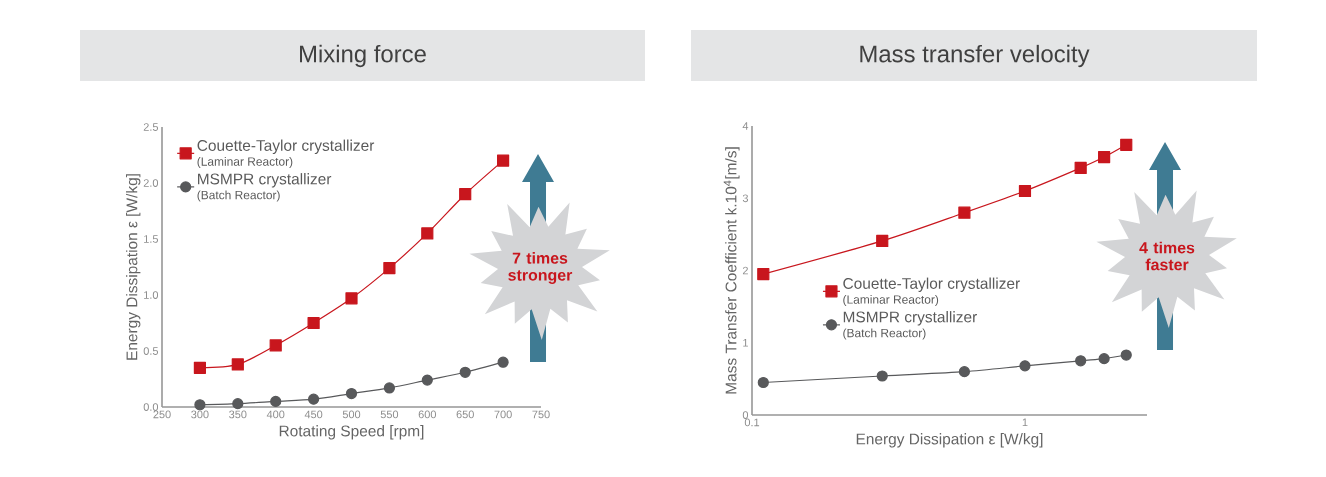 The height and width of the screenshot is (477, 1326). Describe the element at coordinates (745, 342) in the screenshot. I see `y-tick-label: 1` at that location.